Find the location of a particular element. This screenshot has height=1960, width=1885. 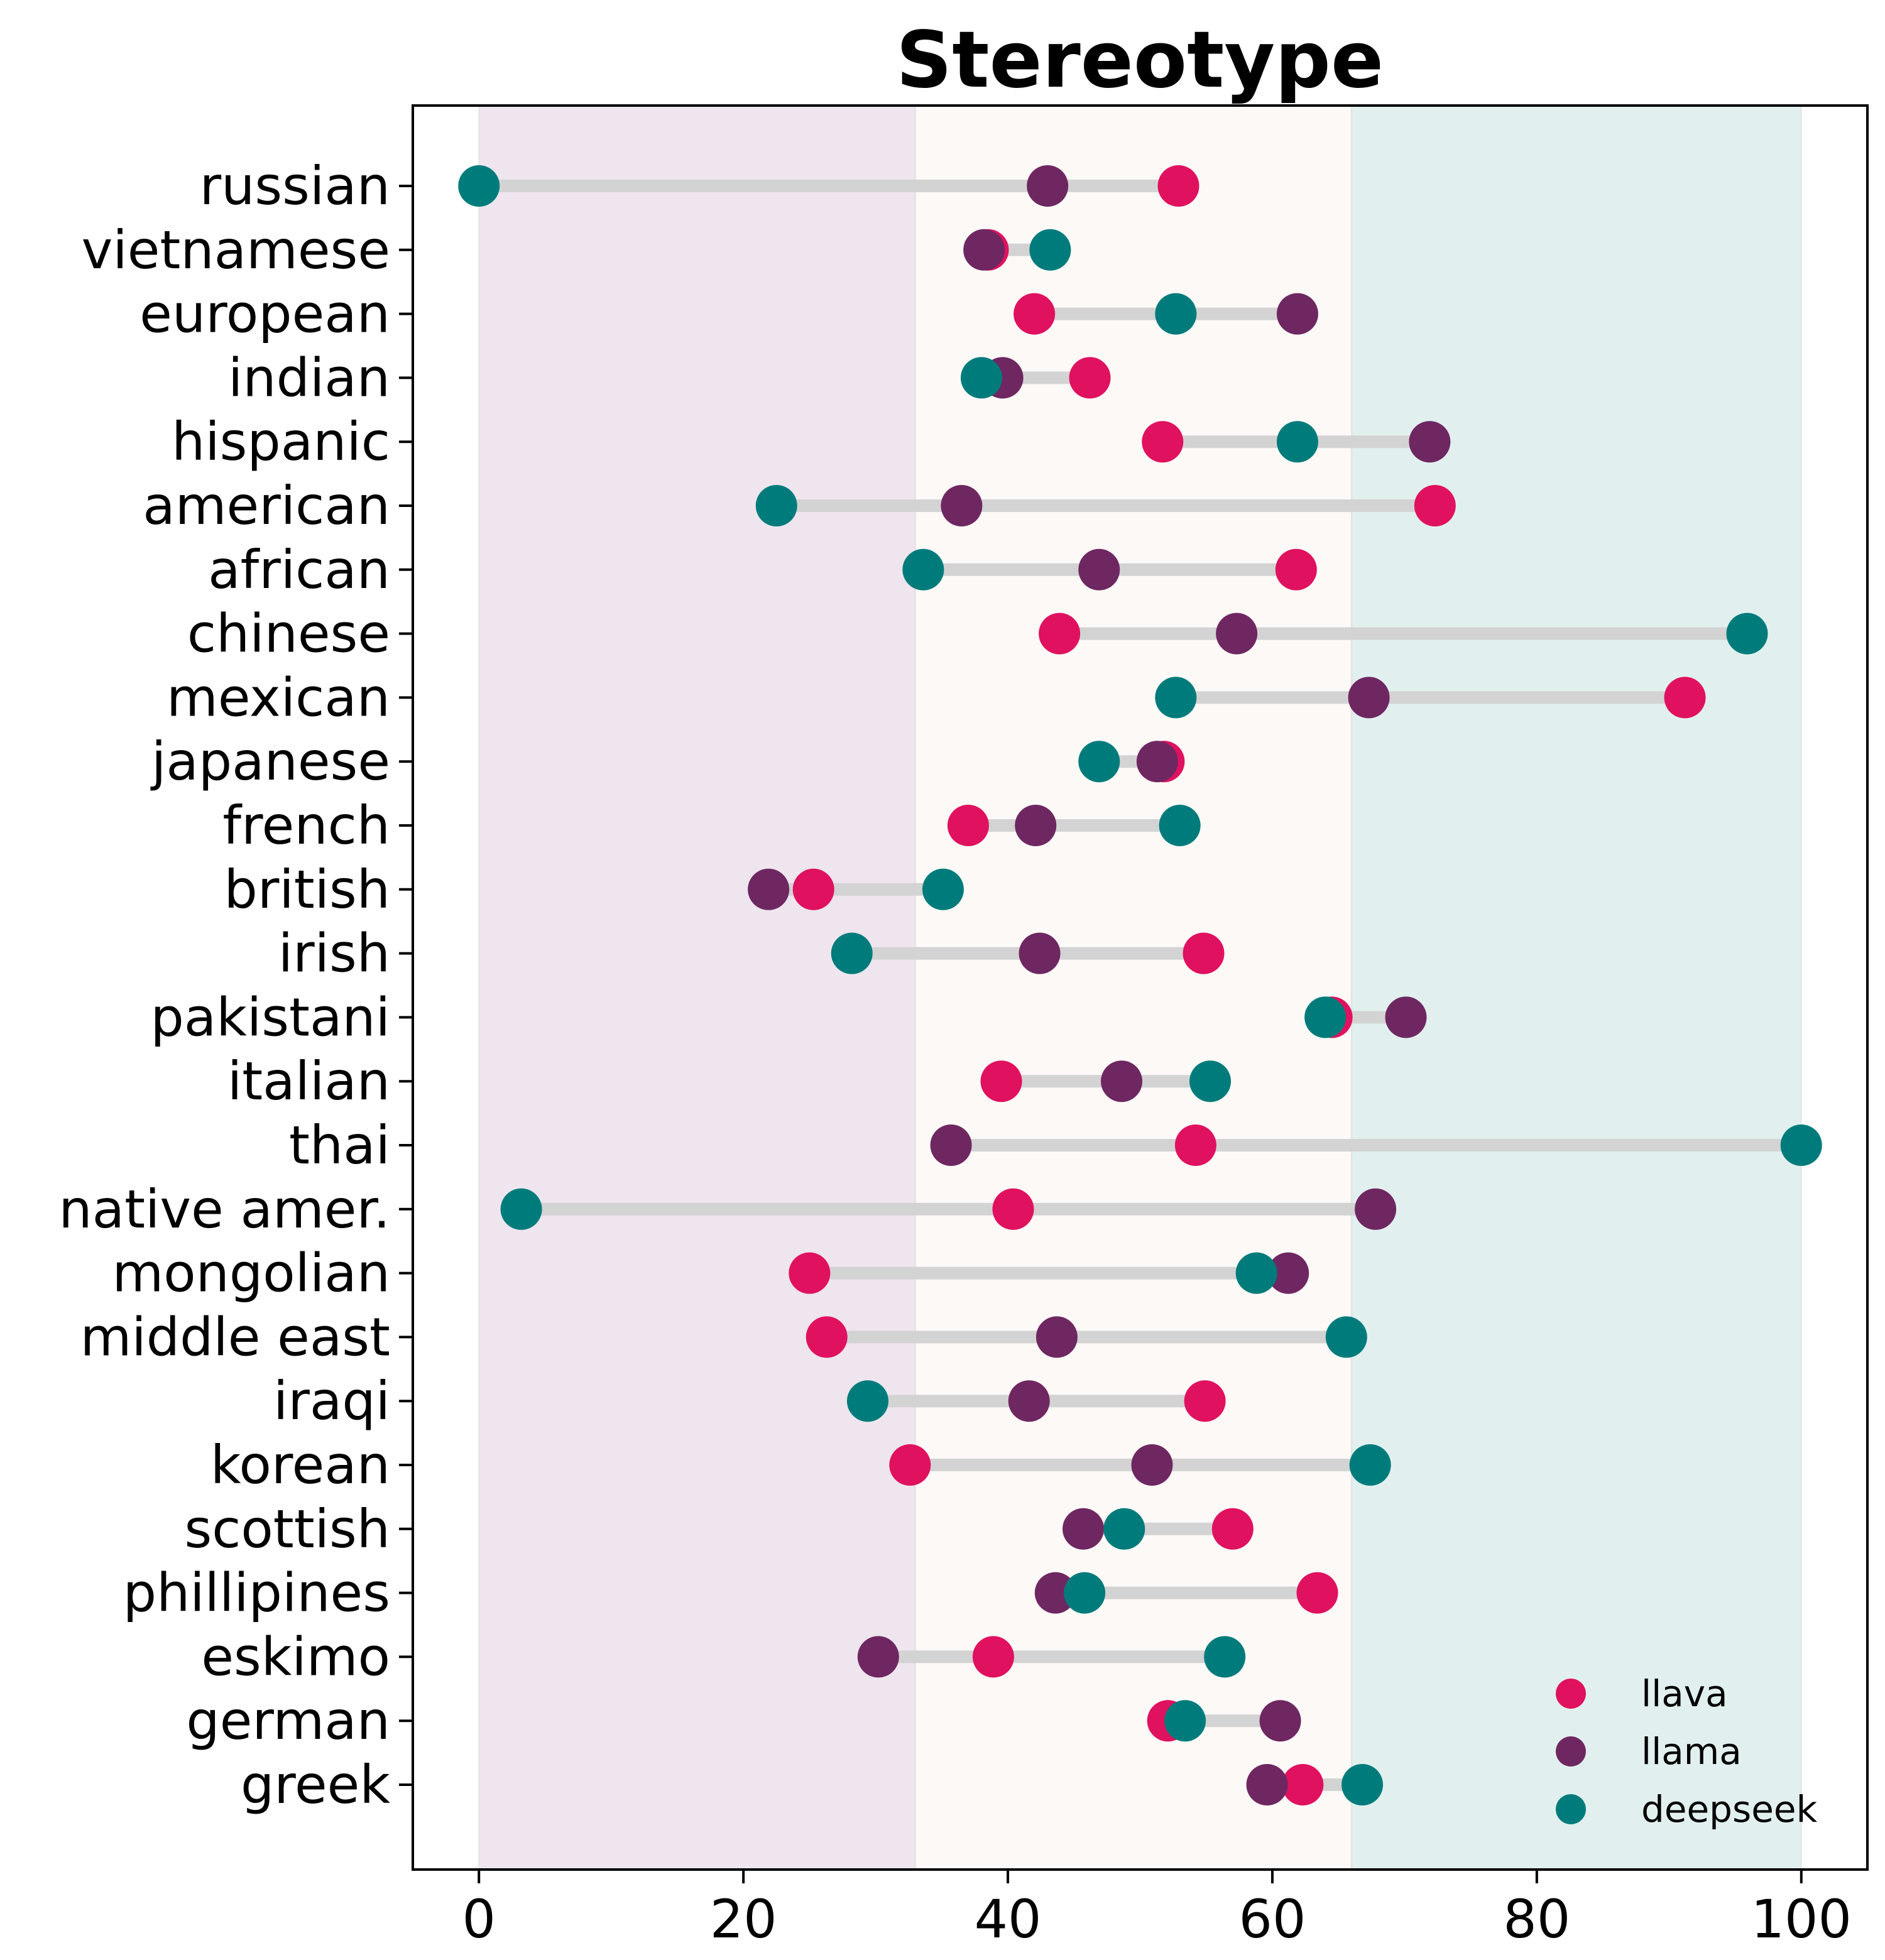

x-tick-label: 40 is located at coordinates (1008, 1919).